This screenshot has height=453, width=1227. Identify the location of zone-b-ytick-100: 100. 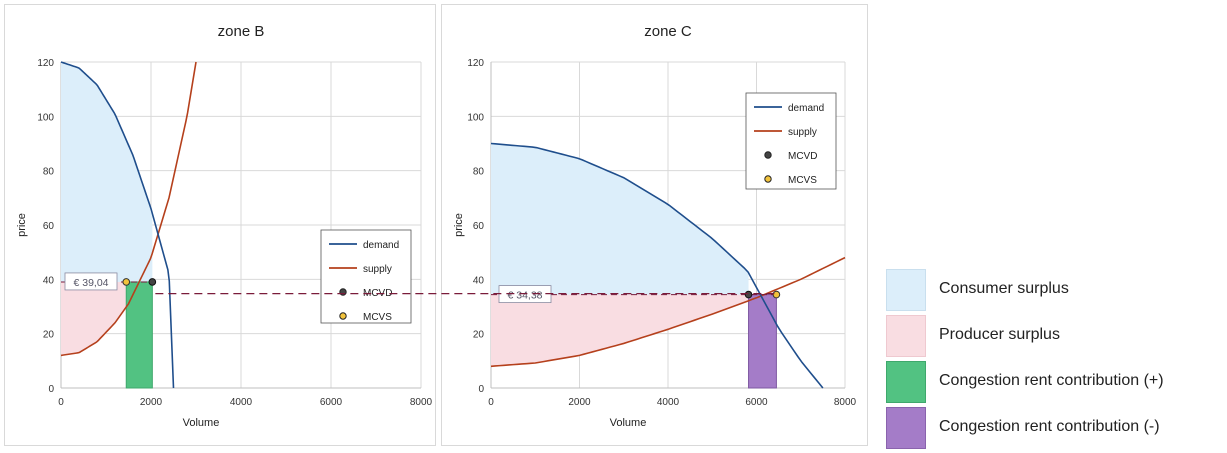
(45, 117).